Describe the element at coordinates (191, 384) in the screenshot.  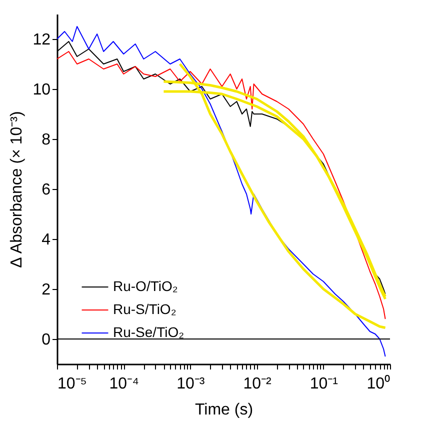
I see `x-tick-label: 10⁻³` at that location.